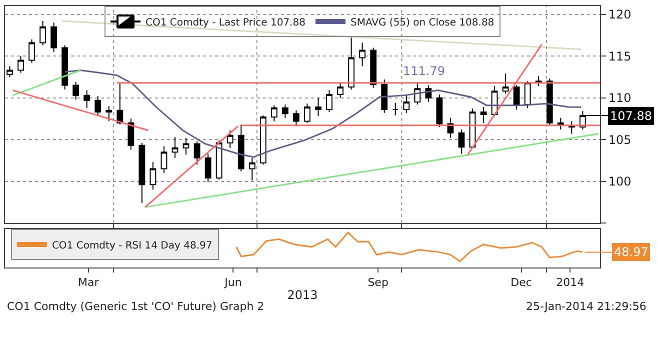 The image size is (658, 342). I want to click on y-tick-label: 120, so click(620, 15).